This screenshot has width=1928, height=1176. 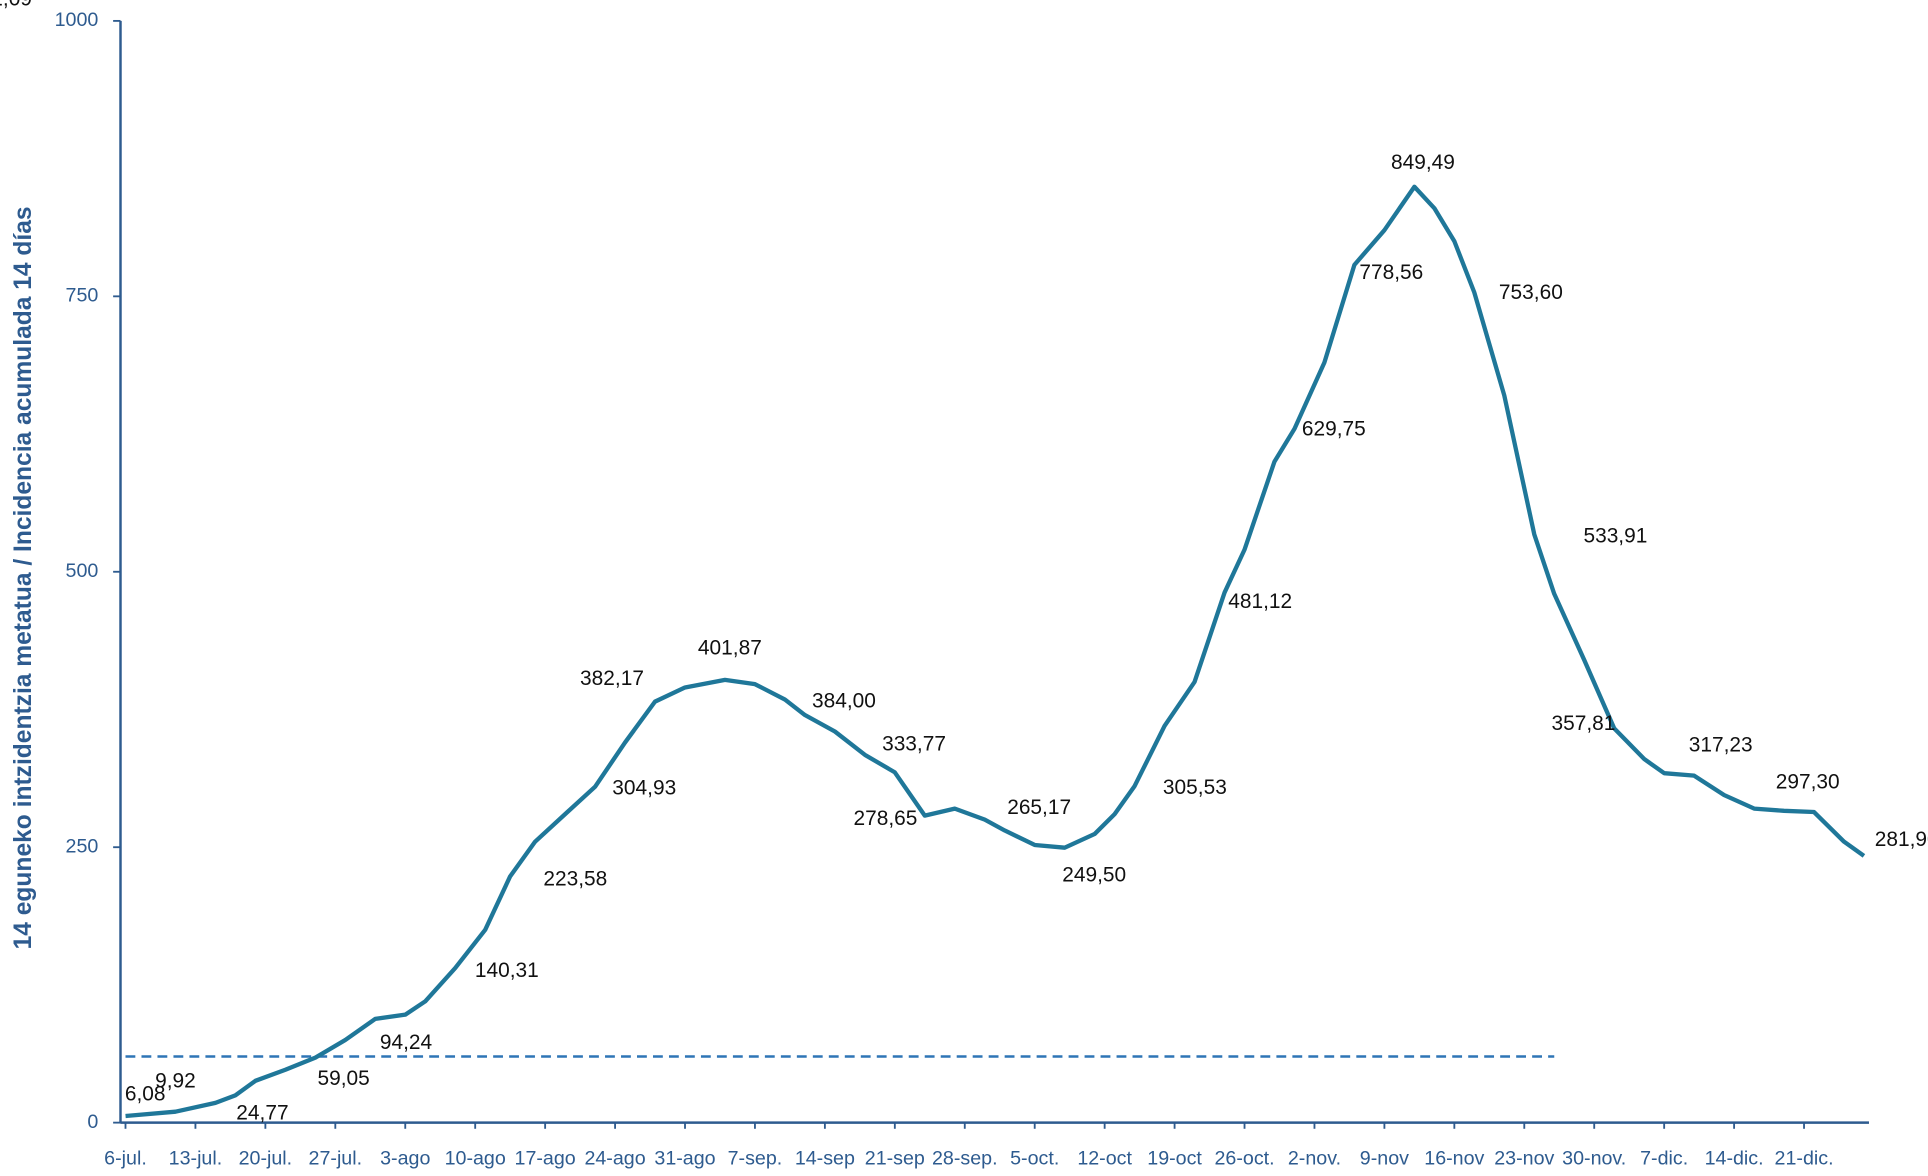 What do you see at coordinates (755, 1159) in the screenshot?
I see `x-tick-label: 7-sep.` at bounding box center [755, 1159].